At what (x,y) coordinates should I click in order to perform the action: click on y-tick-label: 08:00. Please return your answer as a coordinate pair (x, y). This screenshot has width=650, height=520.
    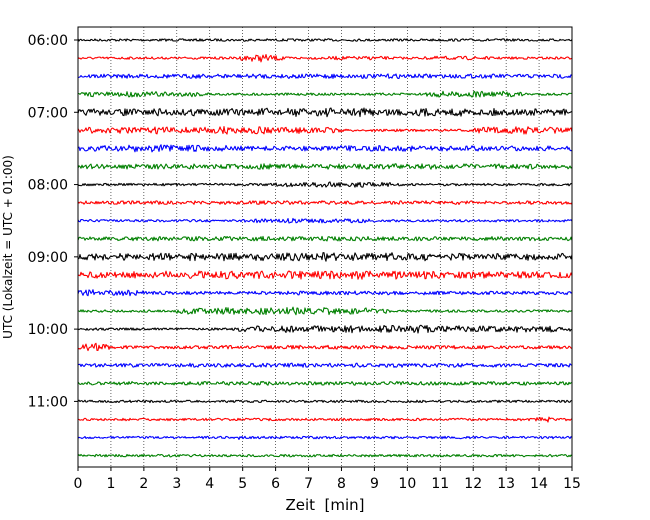
    Looking at the image, I should click on (48, 186).